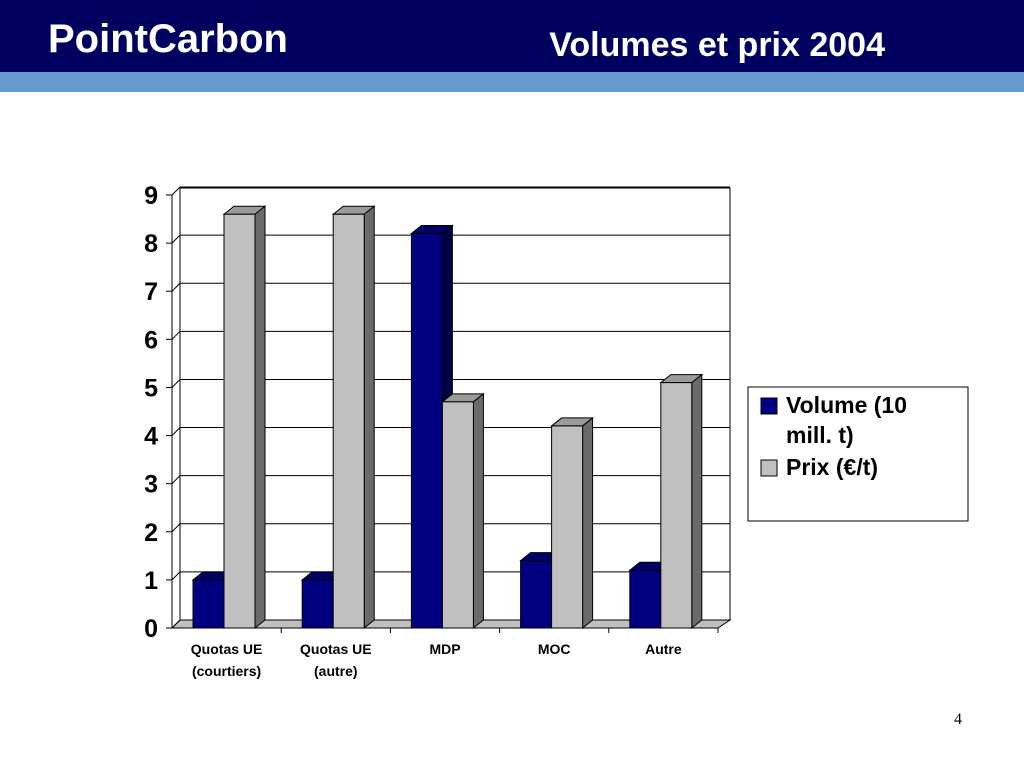 This screenshot has height=768, width=1024. Describe the element at coordinates (832, 467) in the screenshot. I see `legend-label: Prix (€/t)` at that location.